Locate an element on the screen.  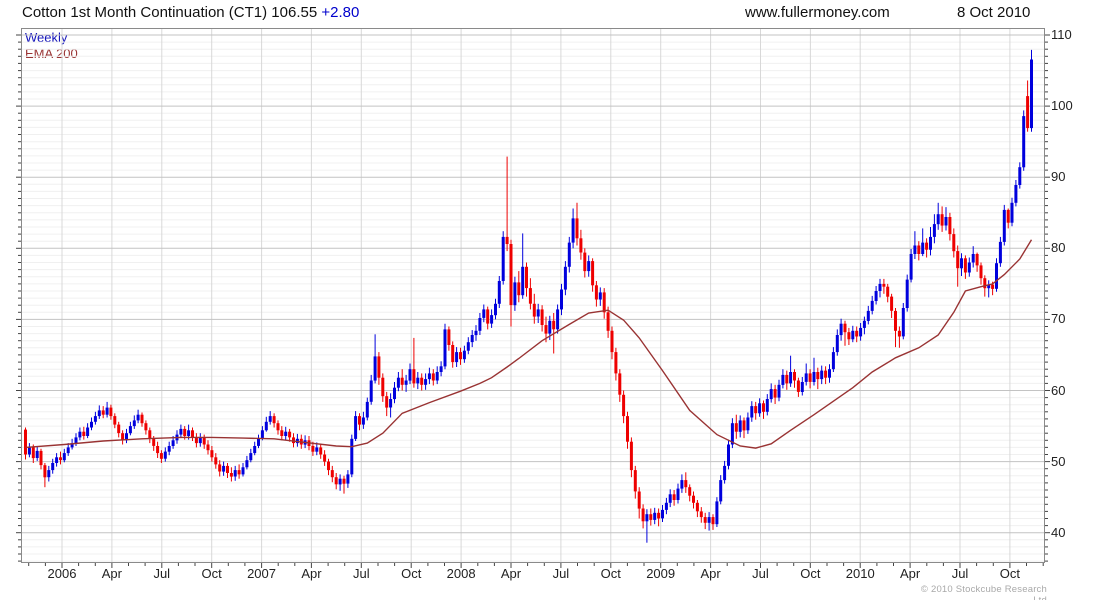
x-axis-label: 2007 is located at coordinates (261, 573).